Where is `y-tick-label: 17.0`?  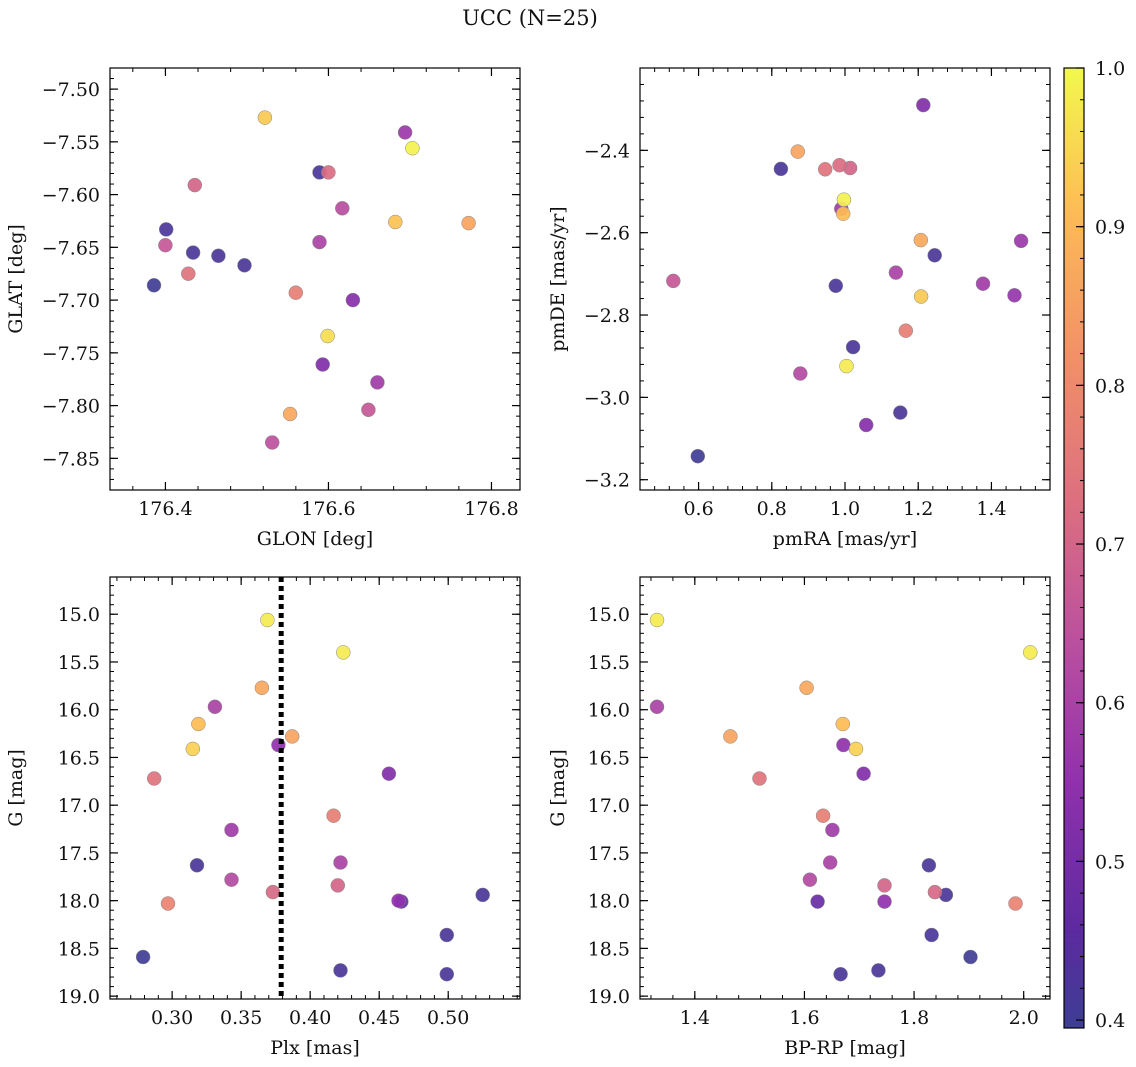
y-tick-label: 17.0 is located at coordinates (609, 806).